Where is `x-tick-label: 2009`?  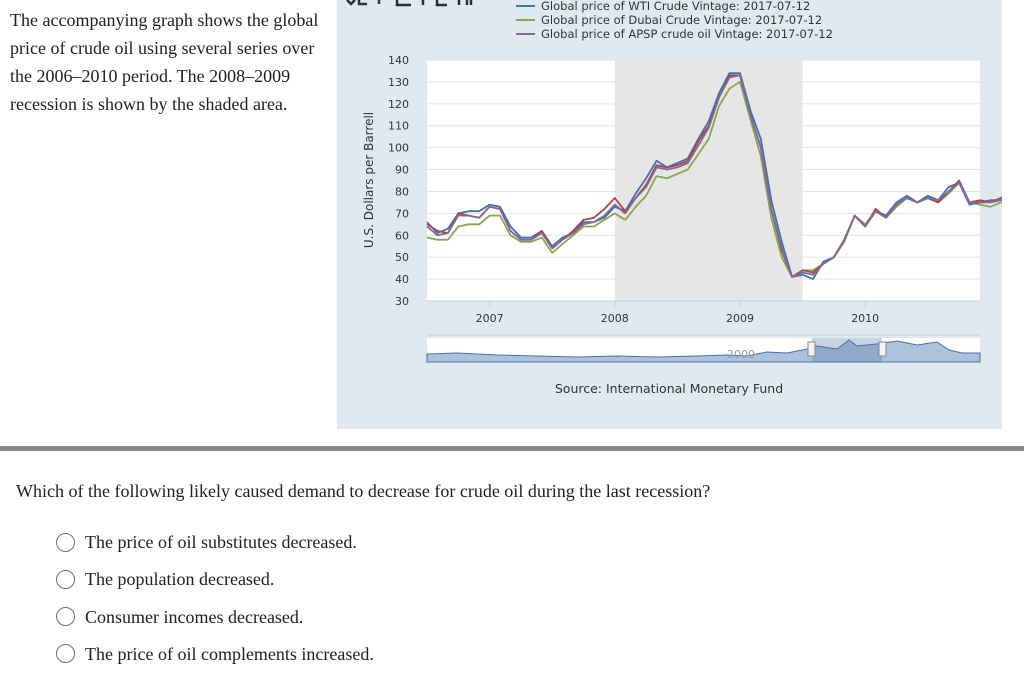 x-tick-label: 2009 is located at coordinates (740, 318).